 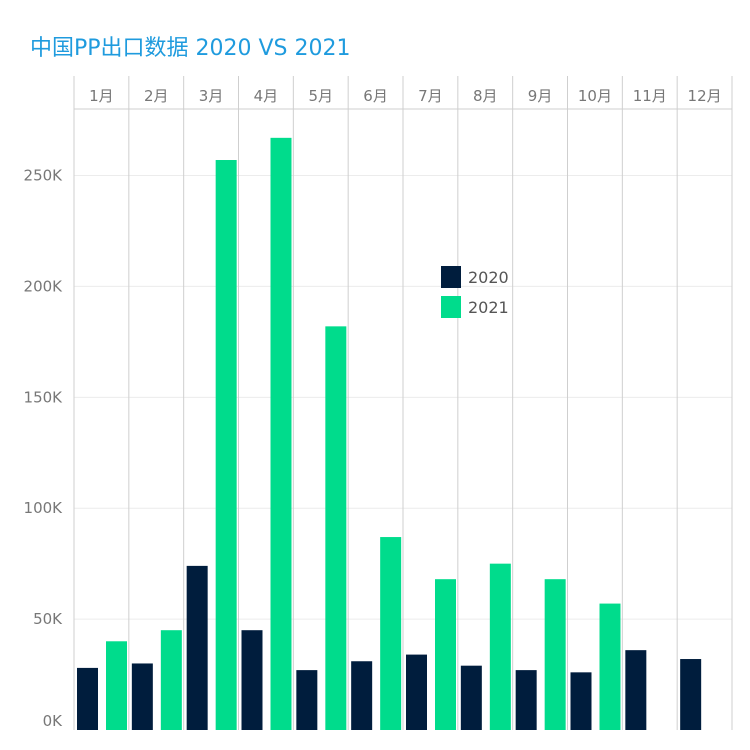 What do you see at coordinates (44, 508) in the screenshot?
I see `y-tick-label: 100K` at bounding box center [44, 508].